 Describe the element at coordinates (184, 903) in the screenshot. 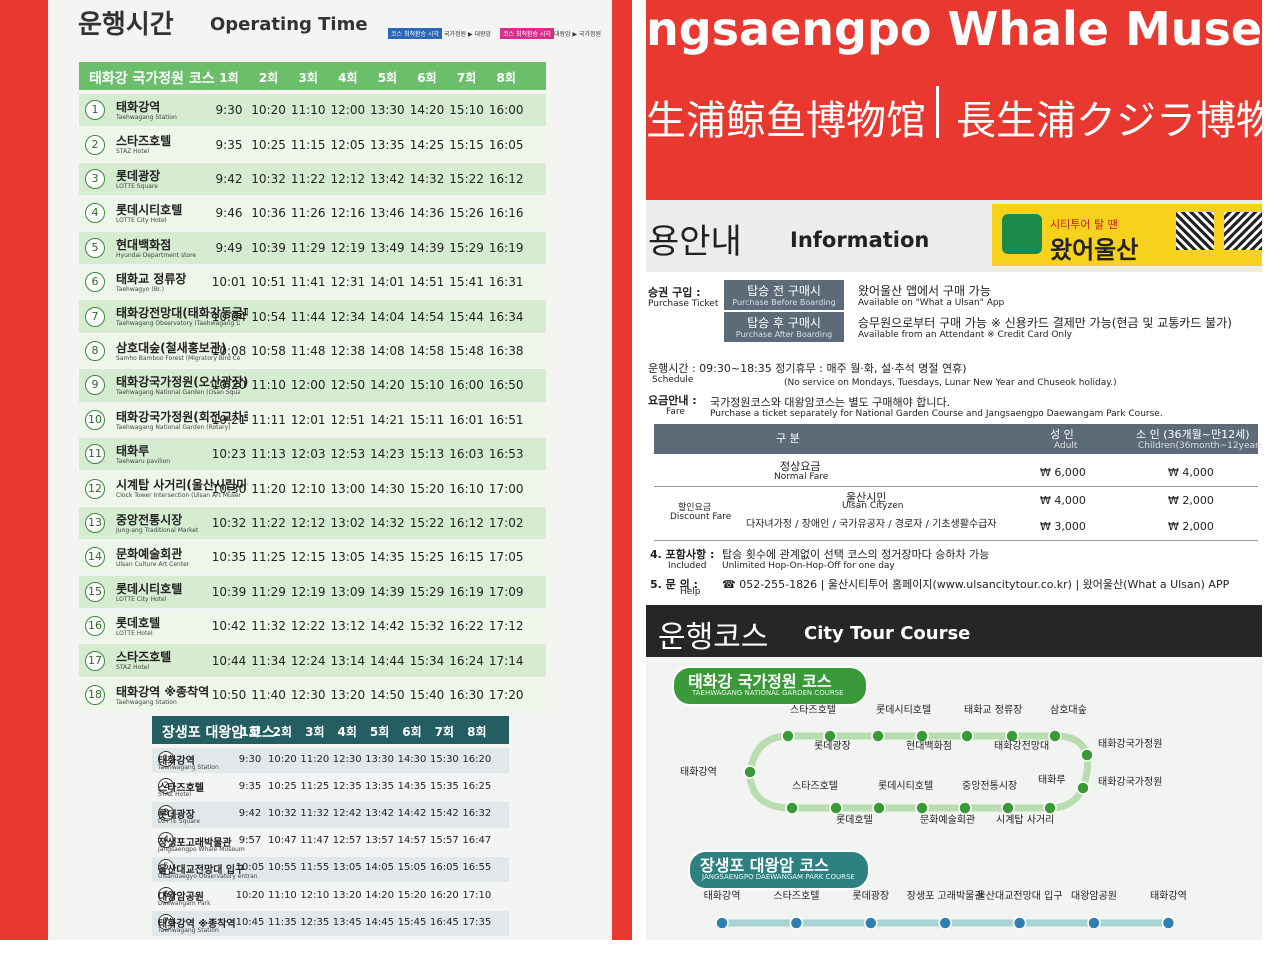

I see `stop-name-en: Daewangam Park` at that location.